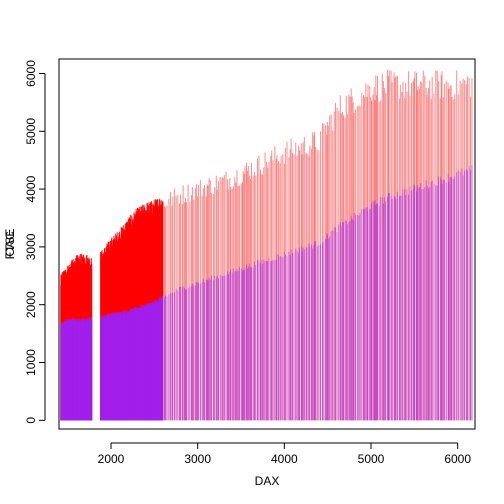 The image size is (504, 504). Describe the element at coordinates (31, 362) in the screenshot. I see `y-tick-label: 1000` at that location.